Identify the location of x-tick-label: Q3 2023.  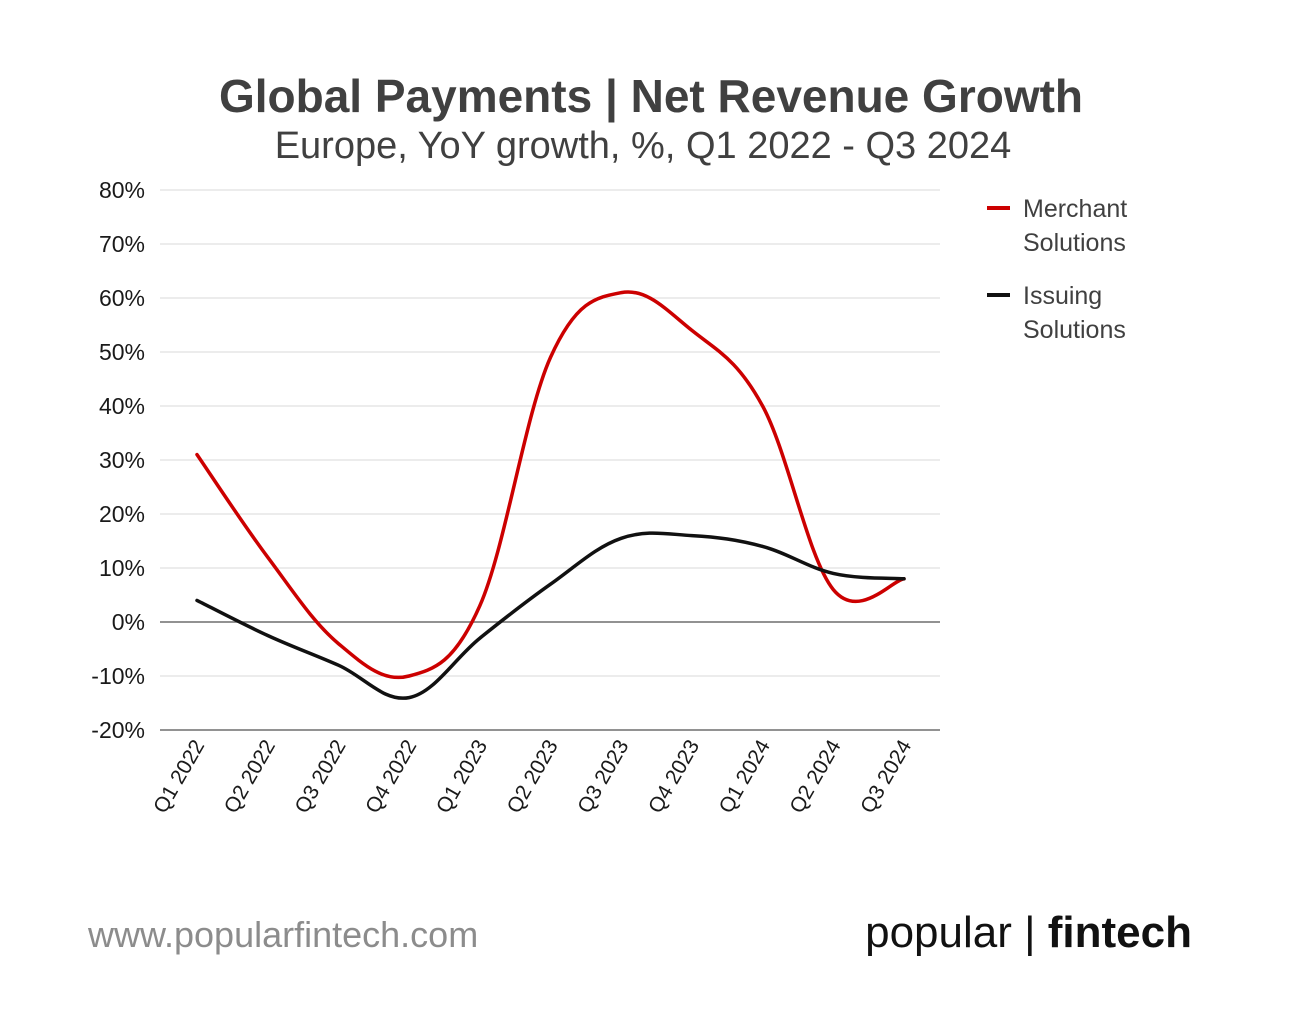
(603, 776).